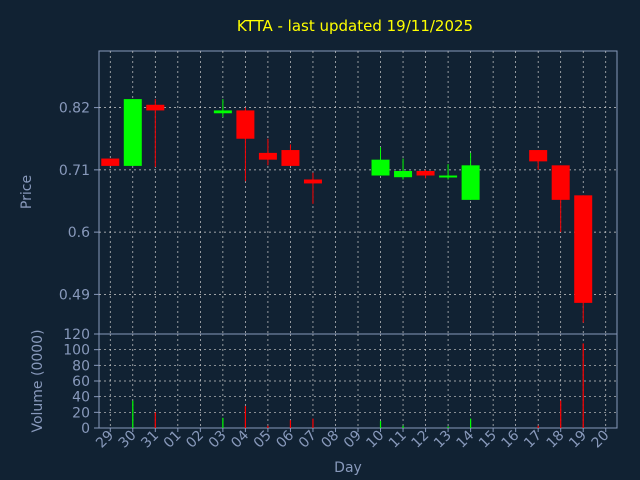  What do you see at coordinates (355, 26) in the screenshot?
I see `chart-title: KTTA - last updated 19/11/2025` at bounding box center [355, 26].